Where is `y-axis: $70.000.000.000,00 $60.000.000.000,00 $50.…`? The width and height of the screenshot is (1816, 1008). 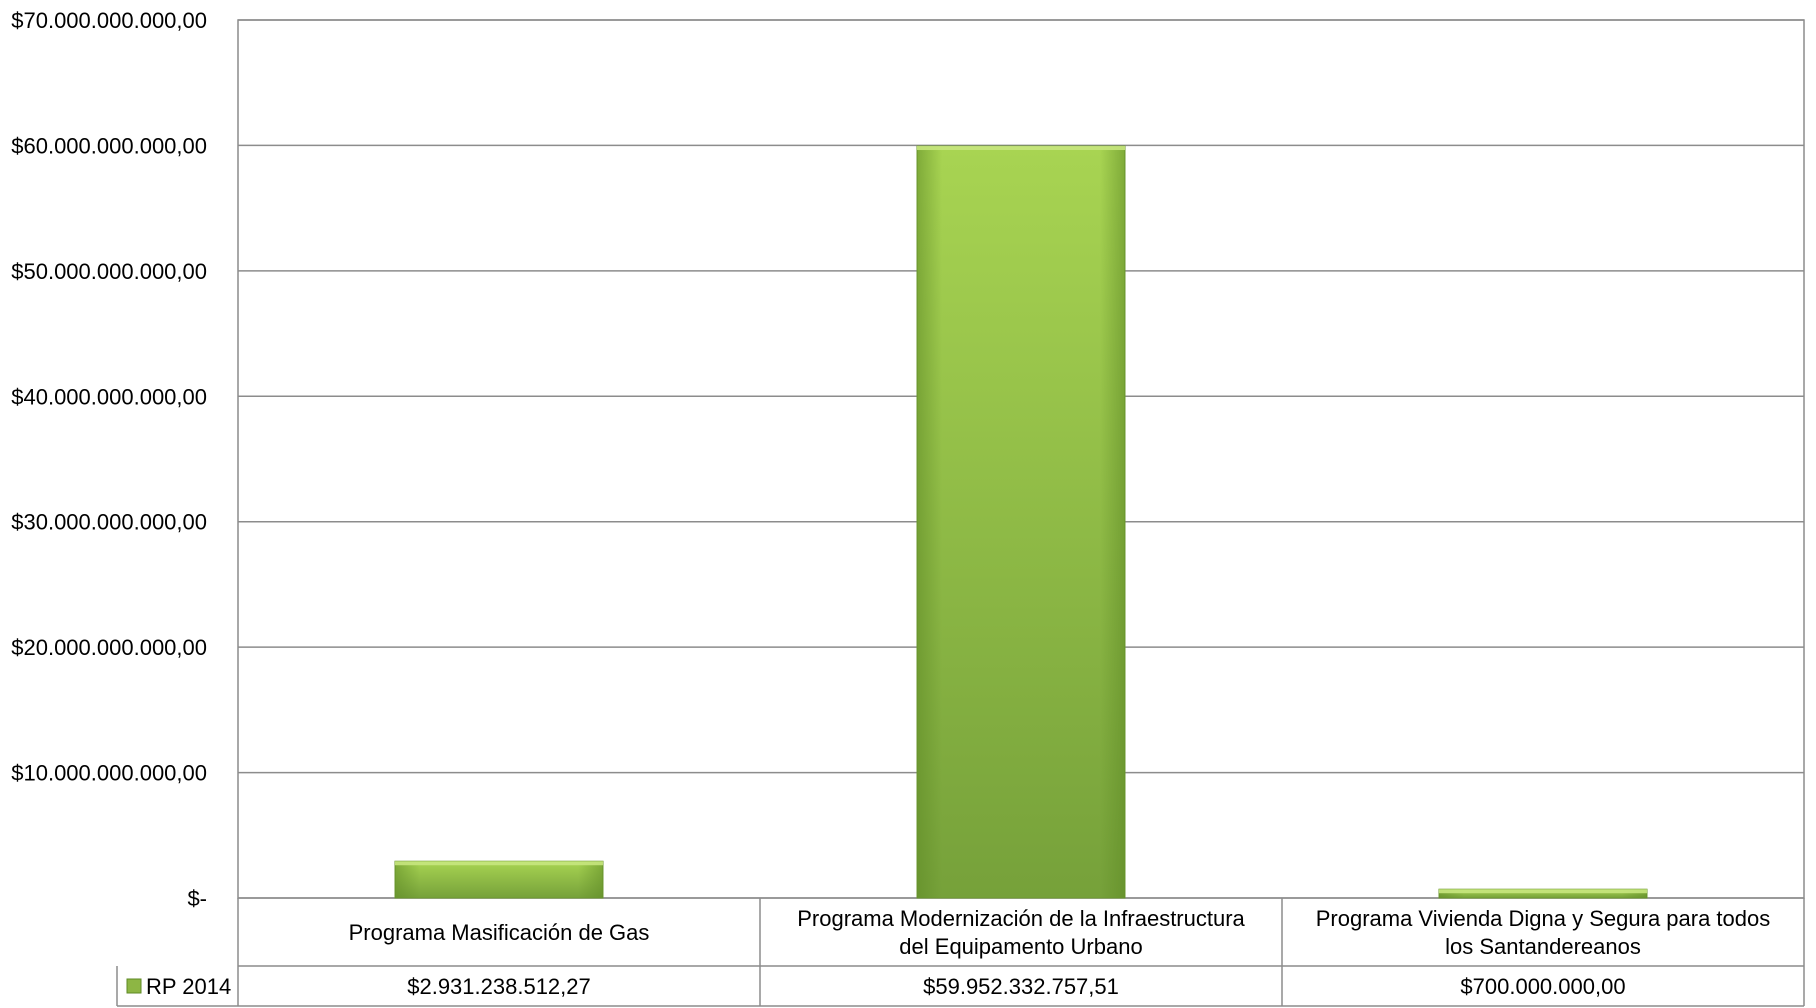
y-axis: $70.000.000.000,00 $60.000.000.000,00 $50.… is located at coordinates (109, 459).